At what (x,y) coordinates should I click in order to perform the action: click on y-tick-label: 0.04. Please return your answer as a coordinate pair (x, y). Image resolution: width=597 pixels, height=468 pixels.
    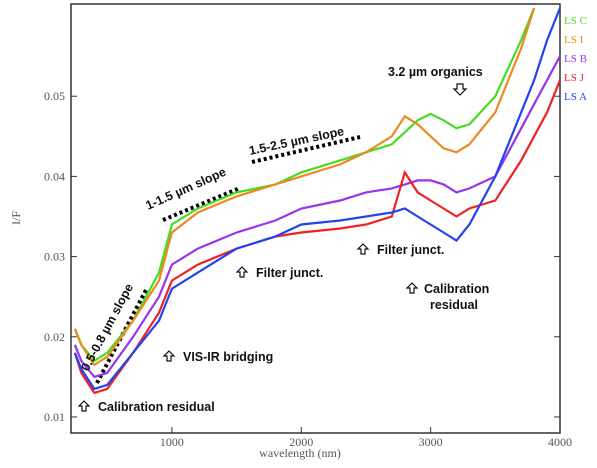
    Looking at the image, I should click on (54, 176).